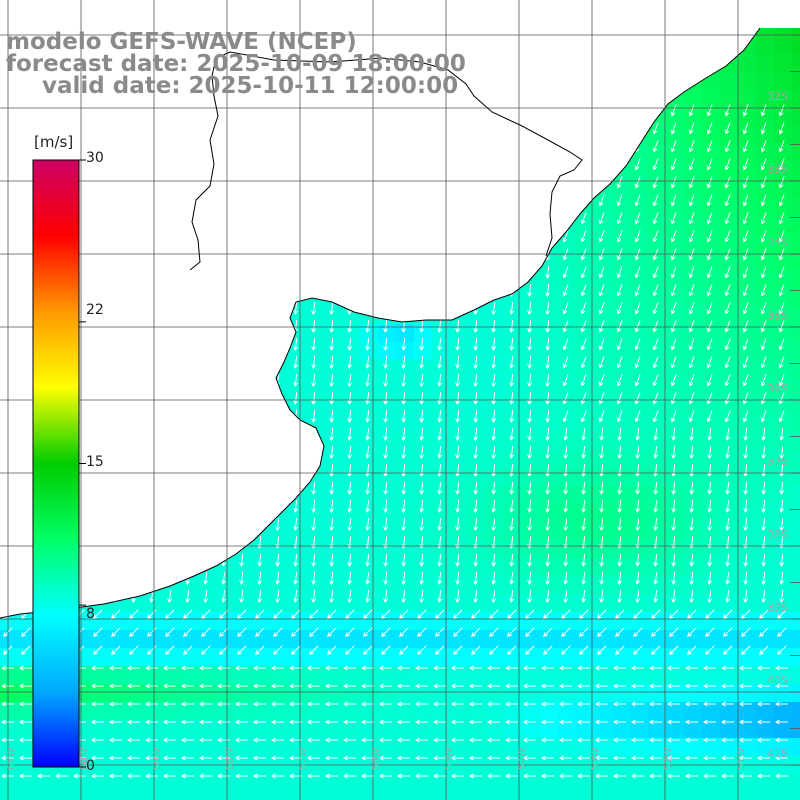 Image resolution: width=800 pixels, height=800 pixels. Describe the element at coordinates (90, 614) in the screenshot. I see `colorbar-label-8: 8` at that location.